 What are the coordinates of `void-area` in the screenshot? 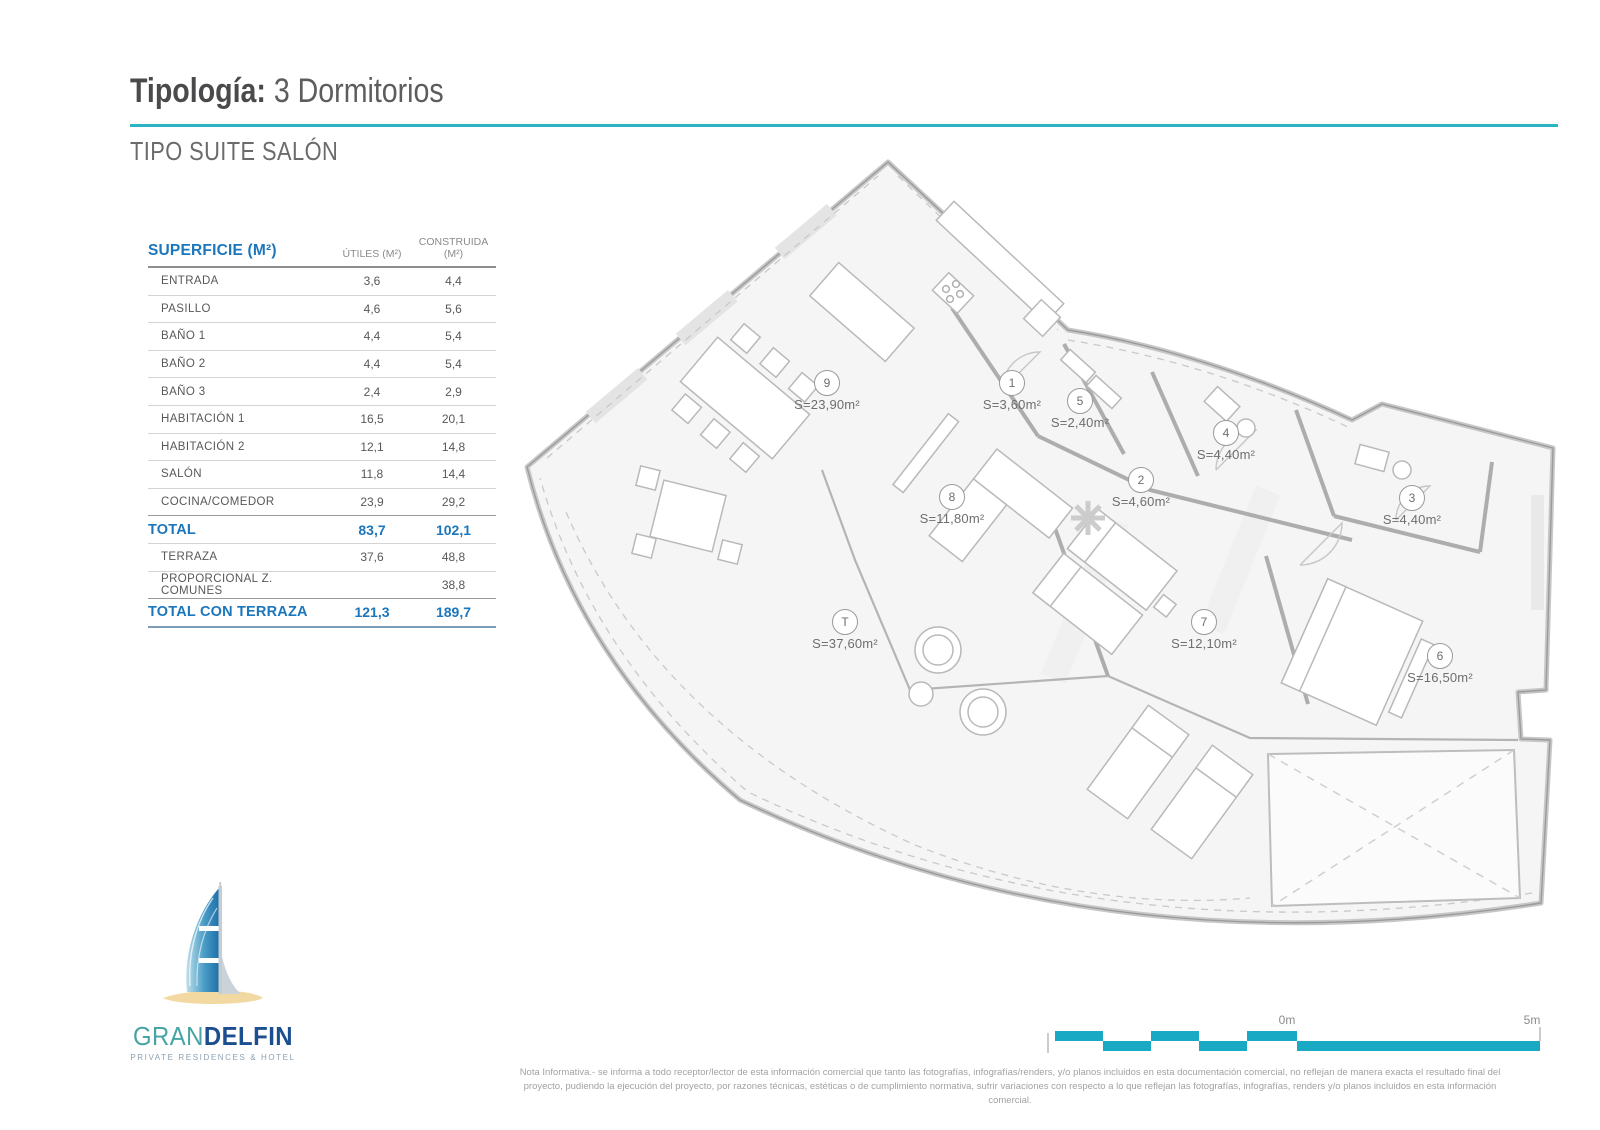 It's located at (1394, 828).